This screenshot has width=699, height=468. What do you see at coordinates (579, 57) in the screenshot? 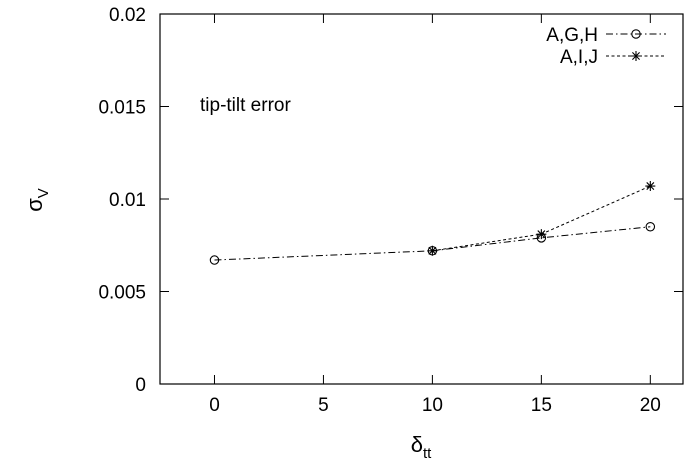
I see `legend-label: A,I,J` at bounding box center [579, 57].